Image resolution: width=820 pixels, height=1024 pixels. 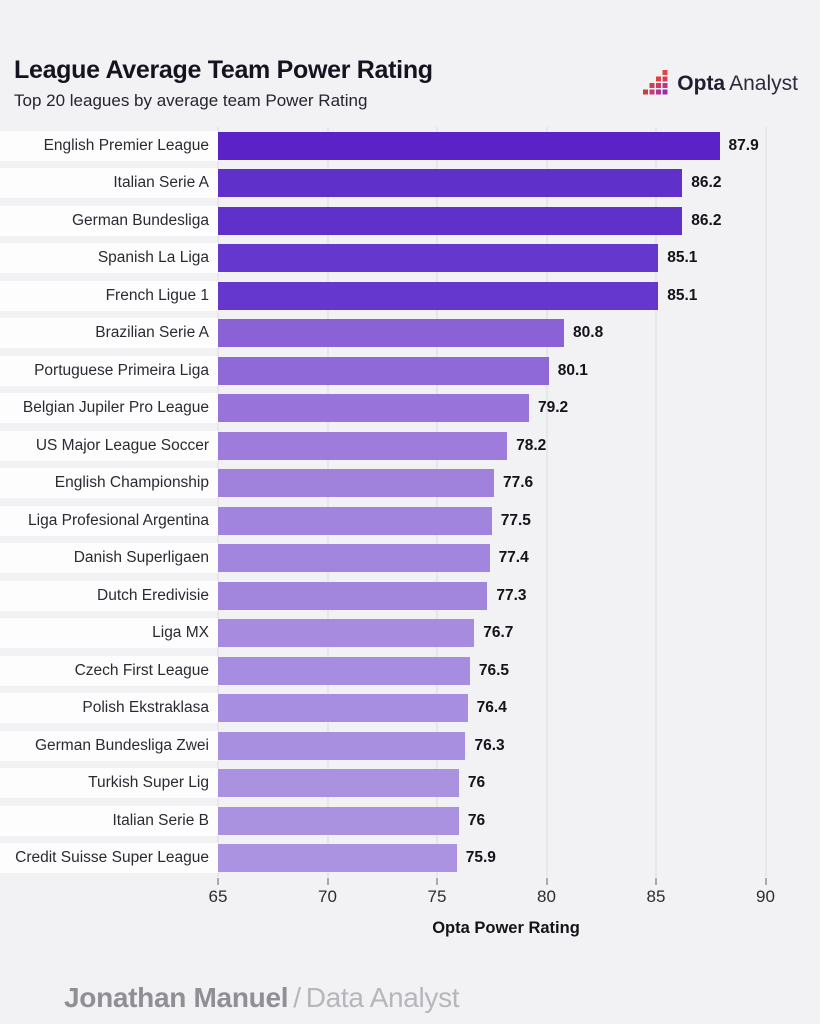 What do you see at coordinates (109, 145) in the screenshot?
I see `league-label: English Premier League` at bounding box center [109, 145].